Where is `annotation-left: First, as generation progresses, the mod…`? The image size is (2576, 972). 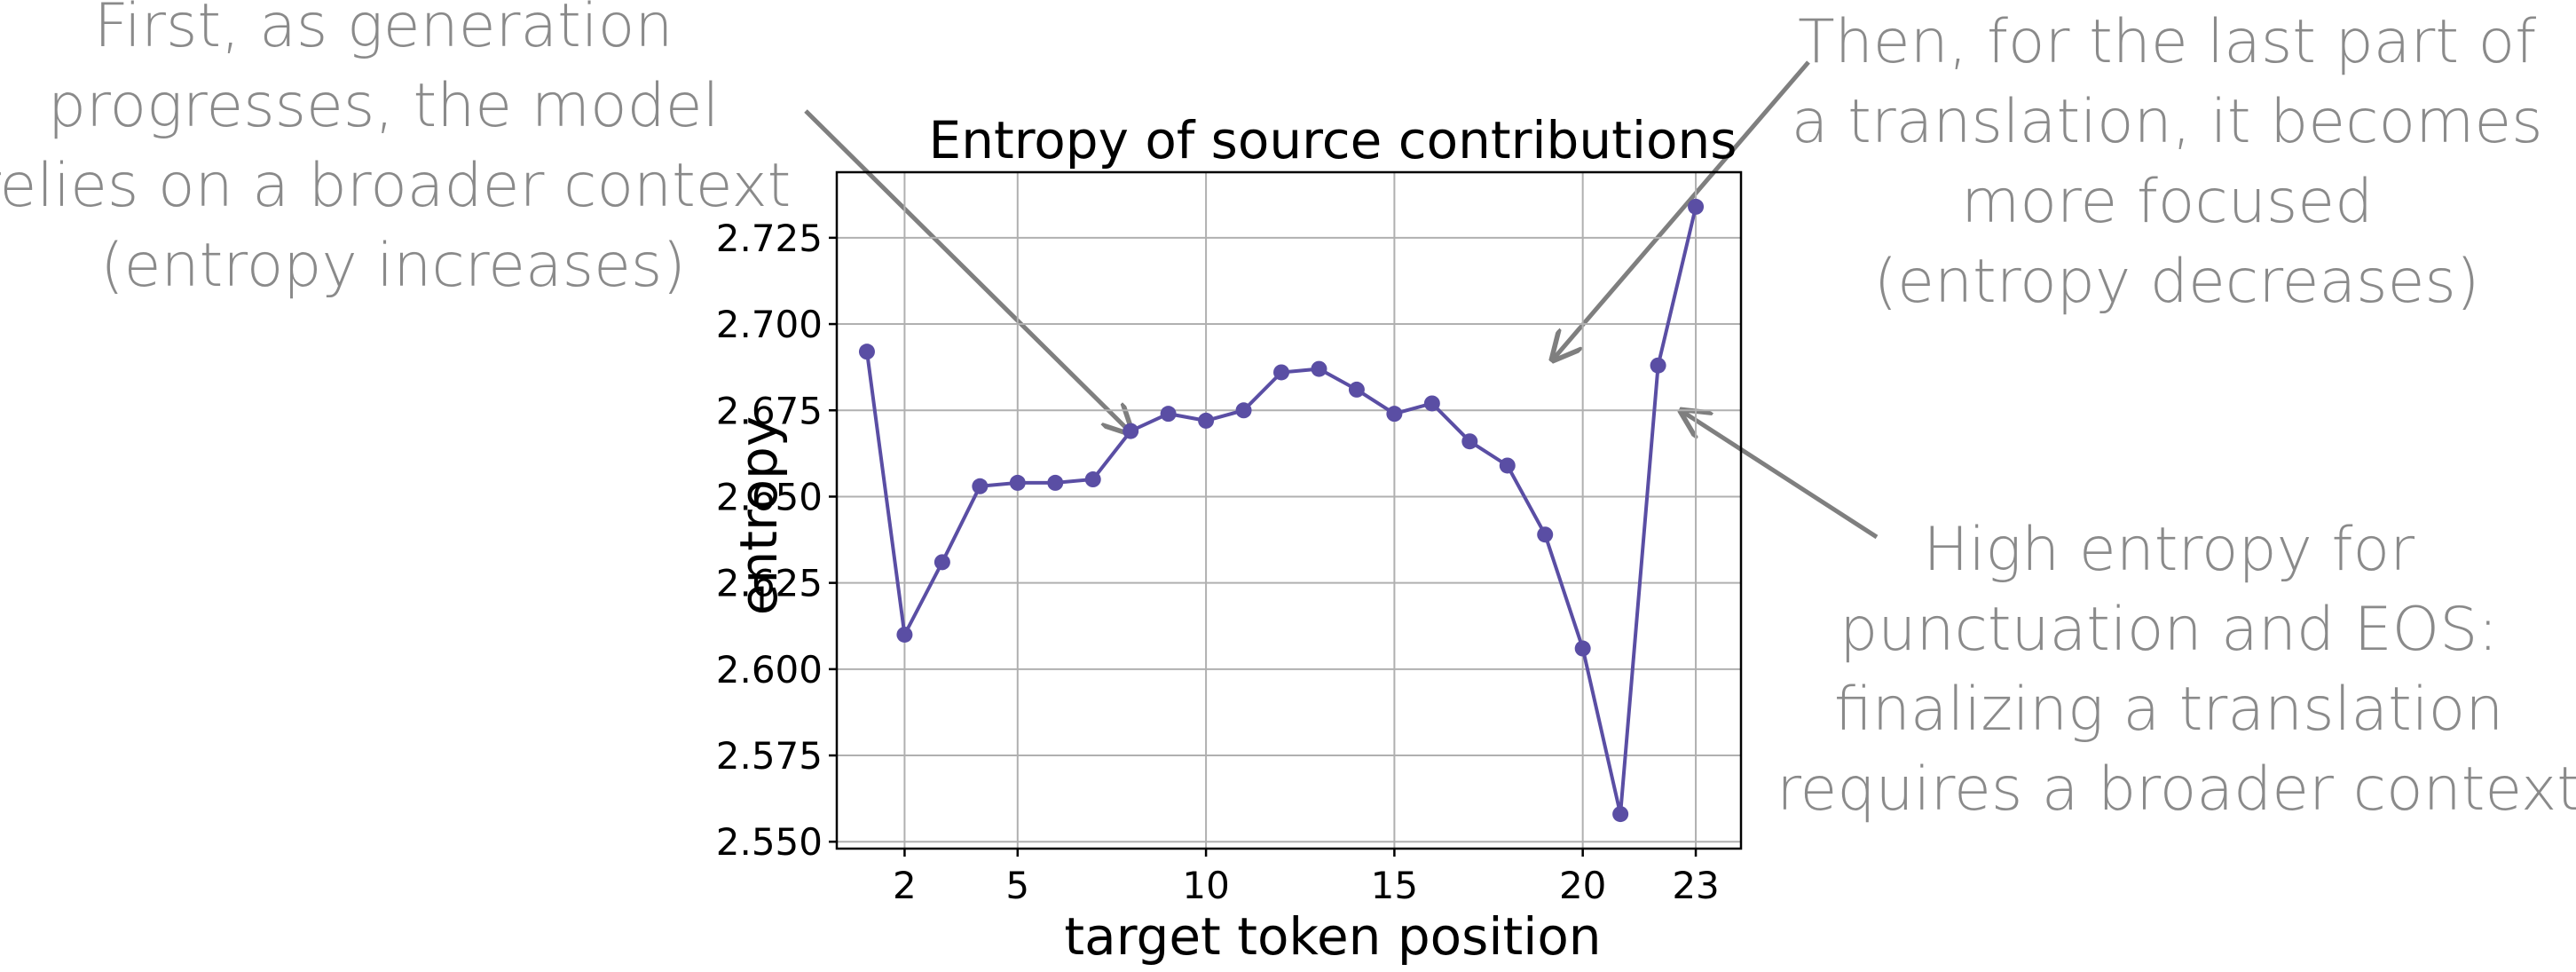
annotation-left: First, as generation progresses, the mod… is located at coordinates (405, 150).